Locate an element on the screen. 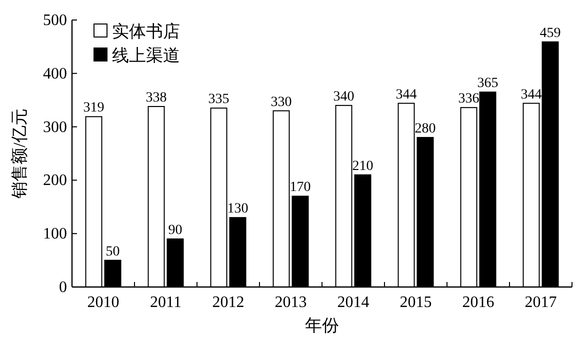 Image resolution: width=579 pixels, height=342 pixels. y-tick-label: 100 is located at coordinates (55, 234).